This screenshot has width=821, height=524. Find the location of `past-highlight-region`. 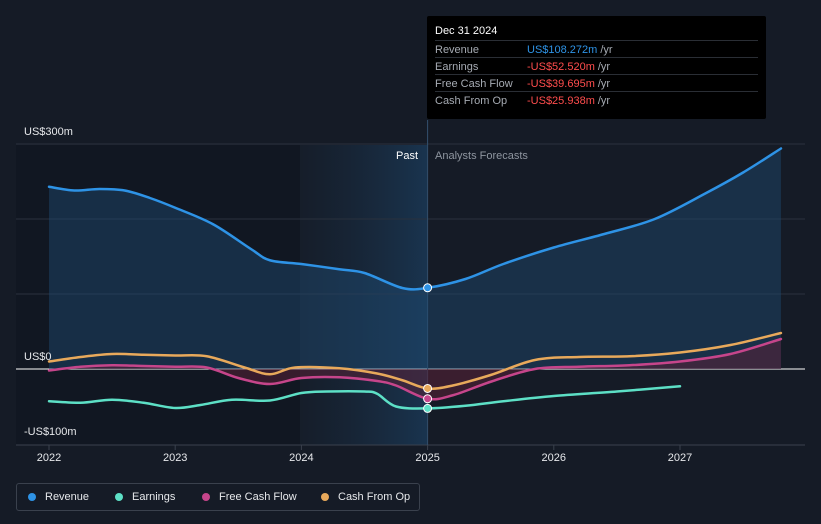

past-highlight-region is located at coordinates (363, 295).